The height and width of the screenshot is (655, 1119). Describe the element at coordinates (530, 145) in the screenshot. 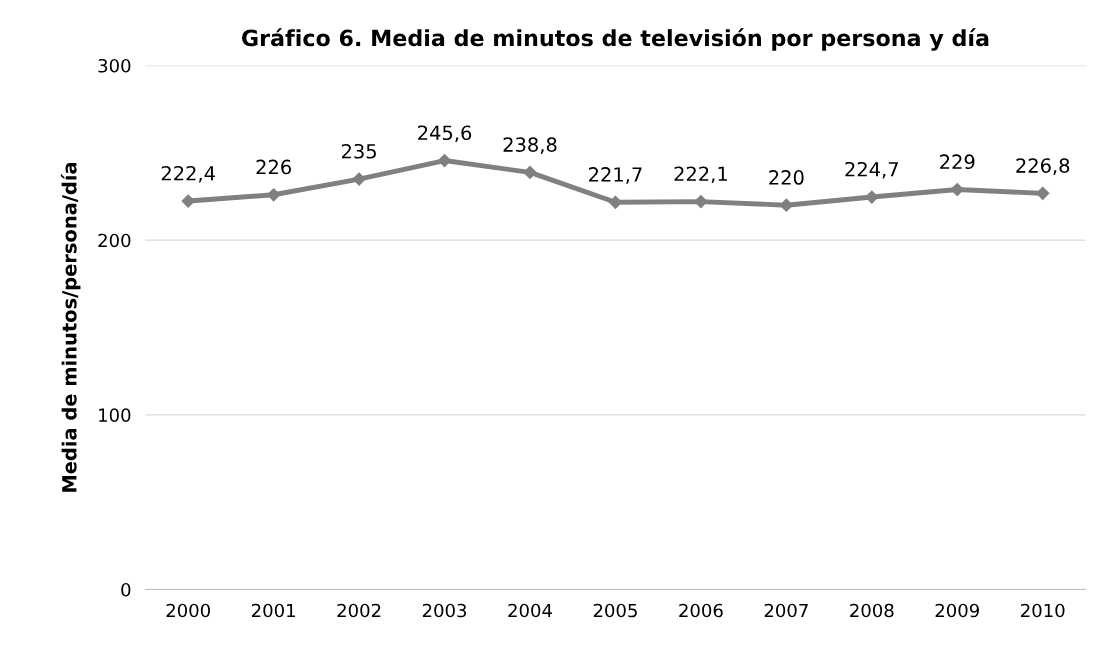

I see `data-label: 238,8` at that location.